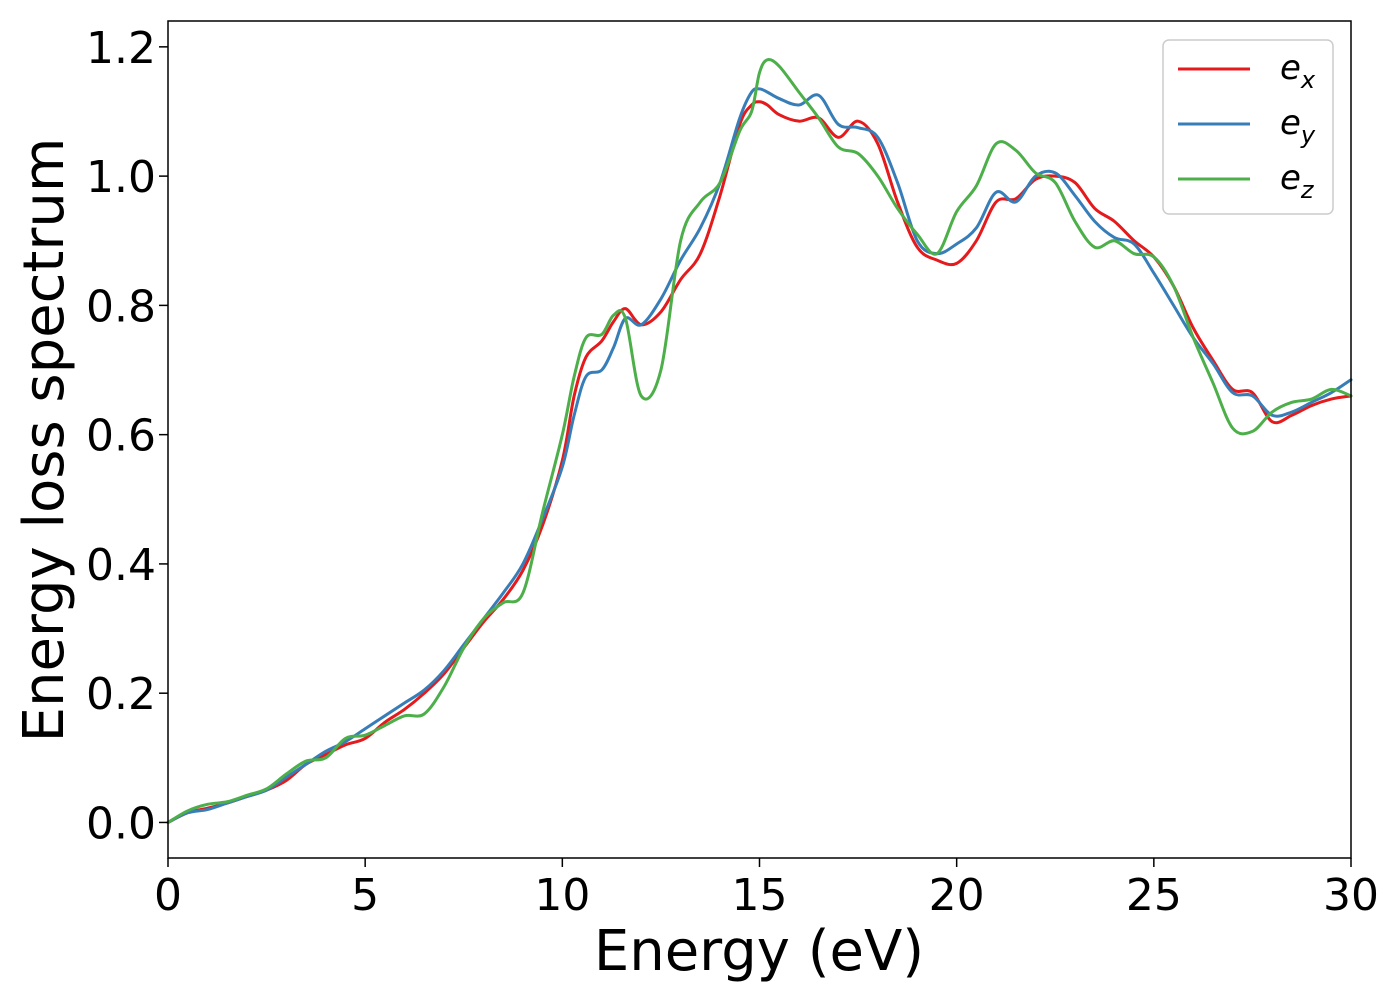  Describe the element at coordinates (562, 895) in the screenshot. I see `x-tick-label: 10` at that location.